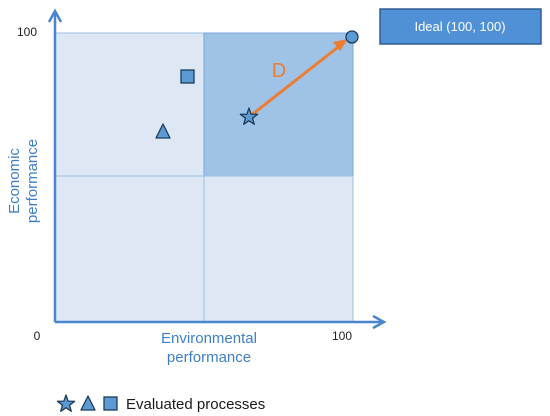 The width and height of the screenshot is (550, 416). I want to click on quadrant-bottom-left, so click(129, 249).